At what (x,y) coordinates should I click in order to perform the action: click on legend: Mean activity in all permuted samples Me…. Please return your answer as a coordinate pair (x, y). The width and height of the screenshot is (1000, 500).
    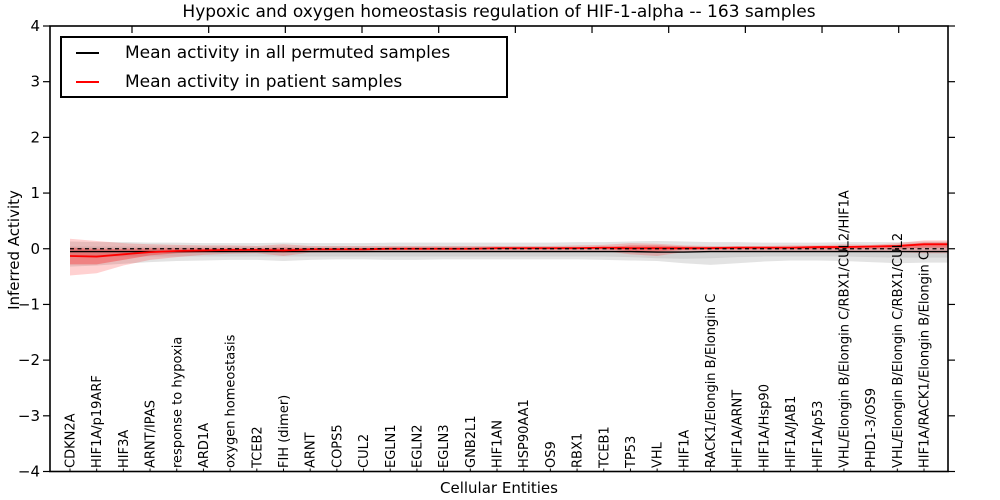
    Looking at the image, I should click on (284, 67).